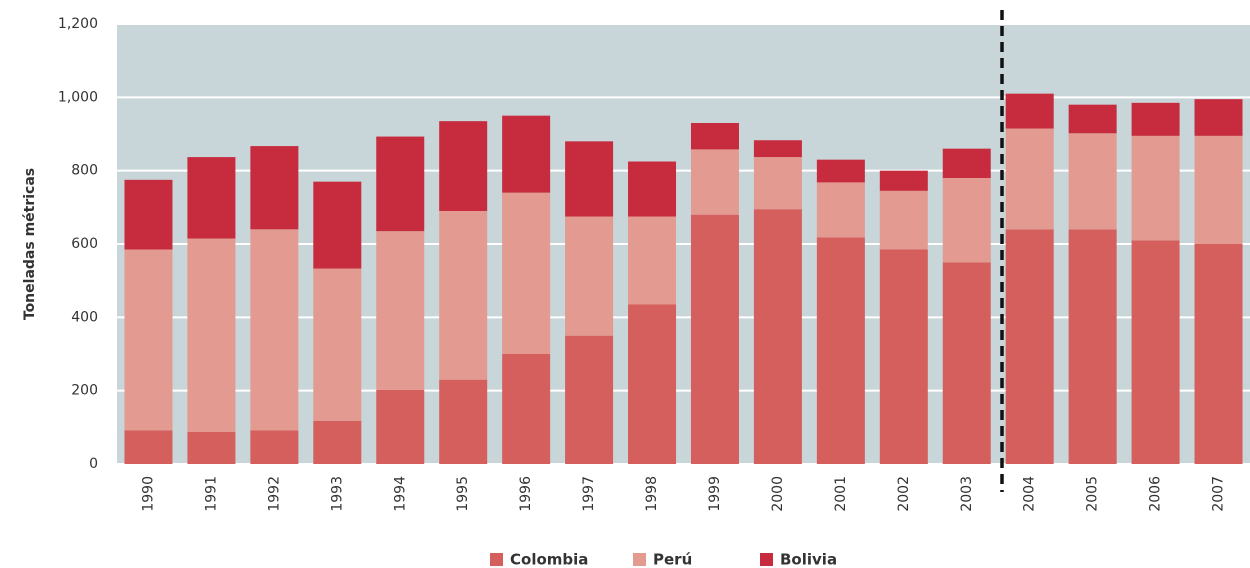  What do you see at coordinates (78, 24) in the screenshot?
I see `y-tick-label: 1,200` at bounding box center [78, 24].